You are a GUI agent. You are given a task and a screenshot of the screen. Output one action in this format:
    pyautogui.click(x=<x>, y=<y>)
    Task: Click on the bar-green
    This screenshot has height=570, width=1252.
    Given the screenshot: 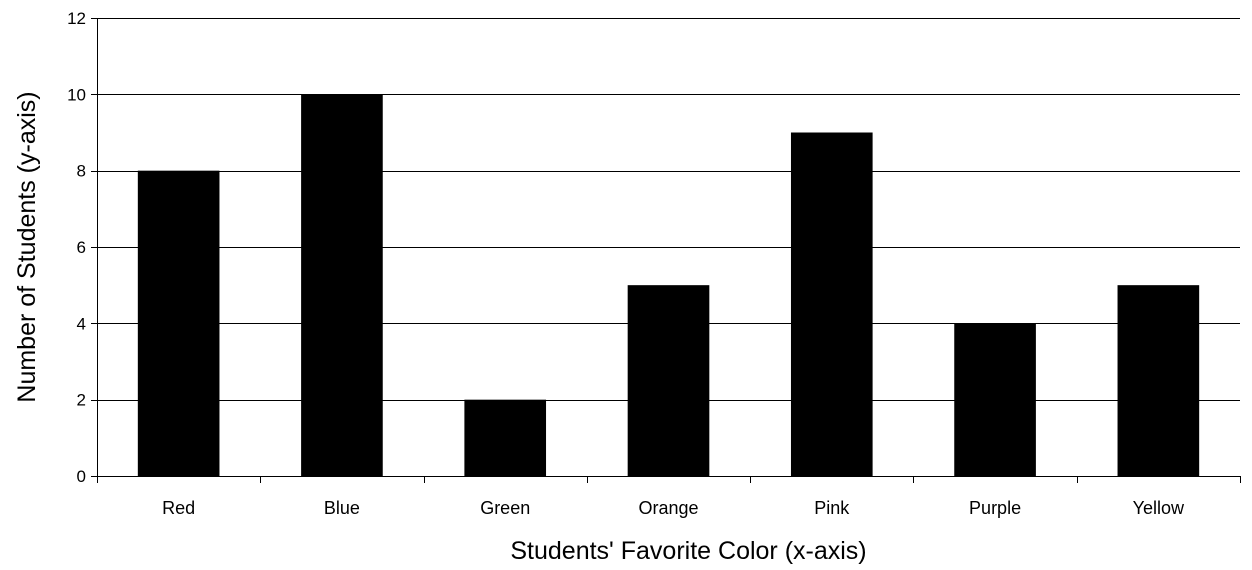 What is the action you would take?
    pyautogui.click(x=505, y=437)
    